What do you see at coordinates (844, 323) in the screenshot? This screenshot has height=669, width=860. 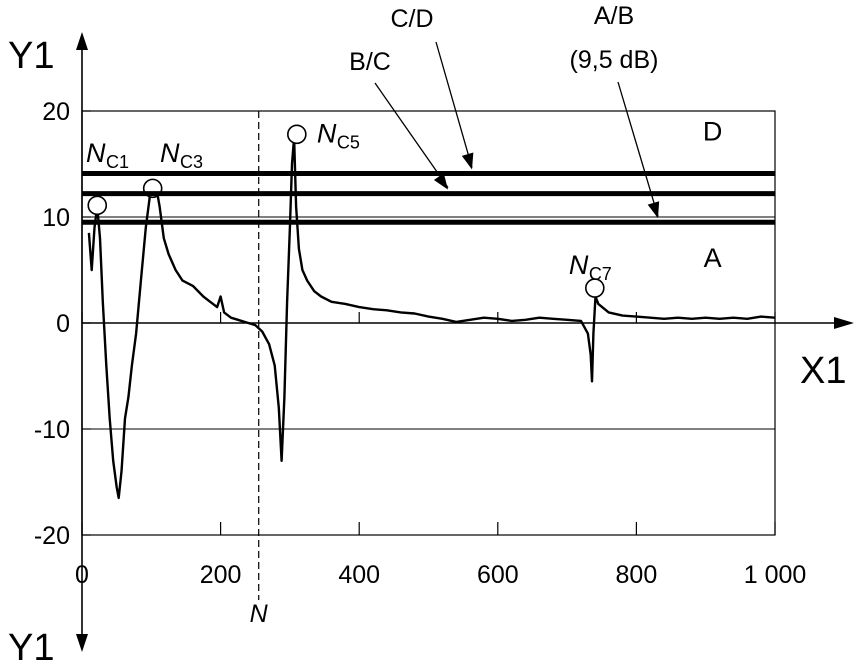 I see `x-axis-arrow` at bounding box center [844, 323].